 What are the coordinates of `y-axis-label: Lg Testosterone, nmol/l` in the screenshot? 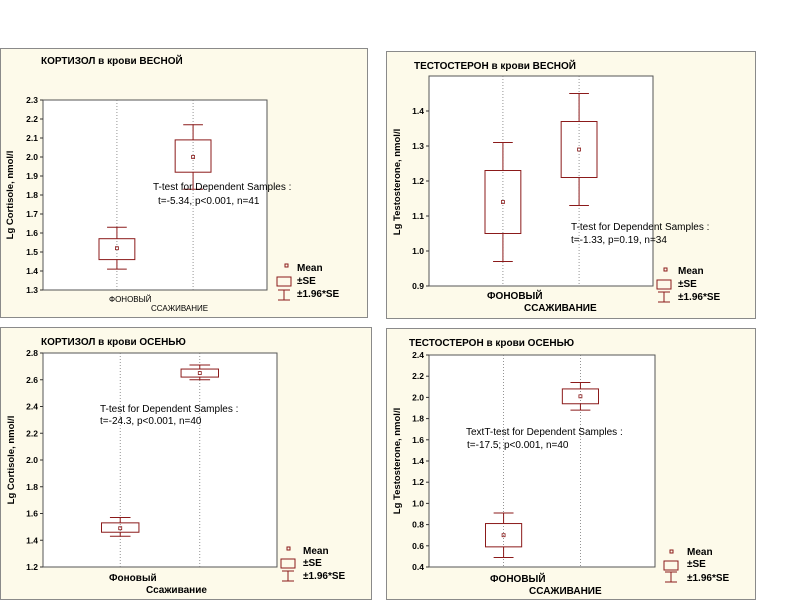 It's located at (397, 461).